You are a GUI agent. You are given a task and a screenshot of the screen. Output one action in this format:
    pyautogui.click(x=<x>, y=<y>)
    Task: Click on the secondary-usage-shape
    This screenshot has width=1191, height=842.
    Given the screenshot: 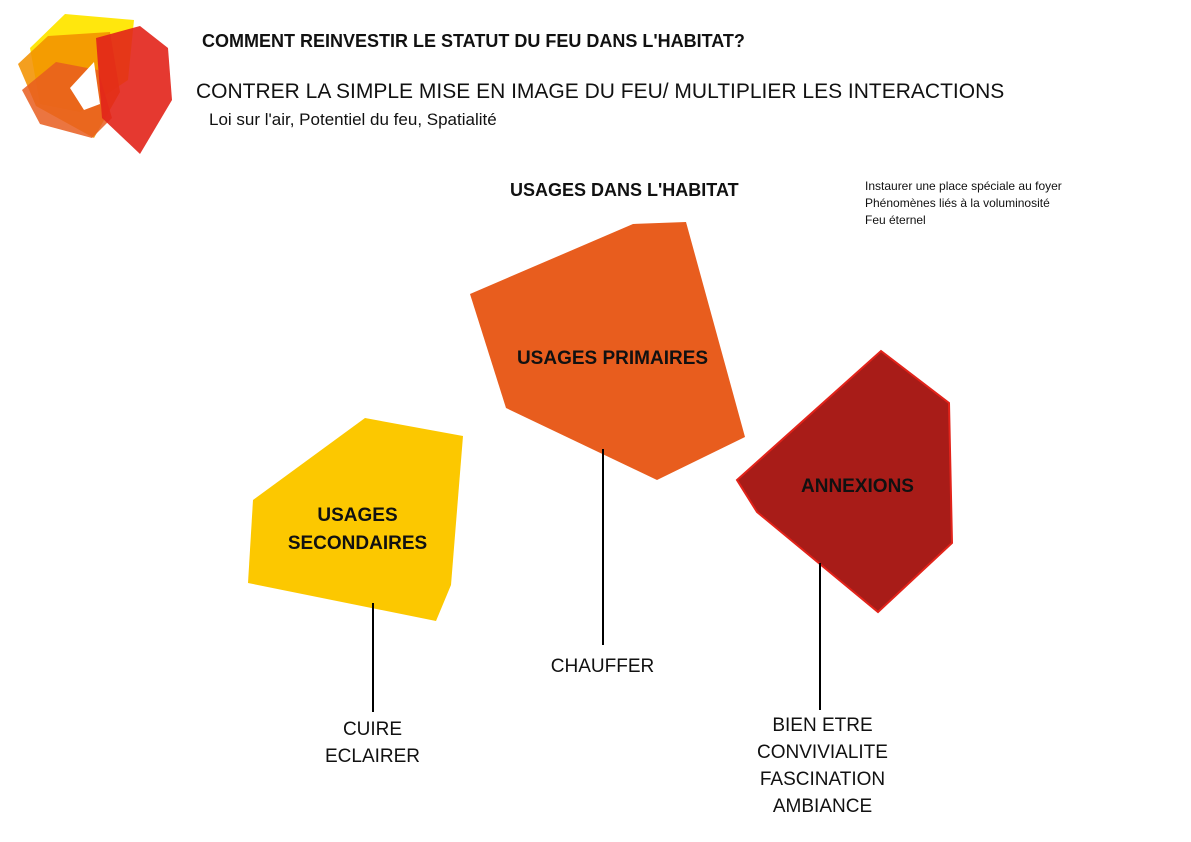 What is the action you would take?
    pyautogui.click(x=355, y=519)
    